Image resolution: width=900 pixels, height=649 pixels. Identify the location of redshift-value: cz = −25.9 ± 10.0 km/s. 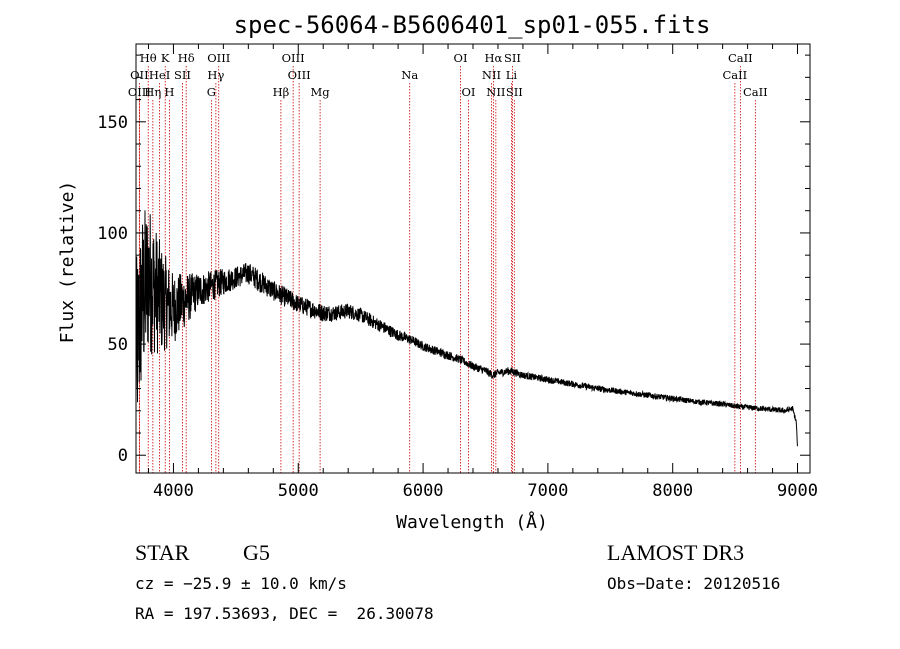
(241, 583).